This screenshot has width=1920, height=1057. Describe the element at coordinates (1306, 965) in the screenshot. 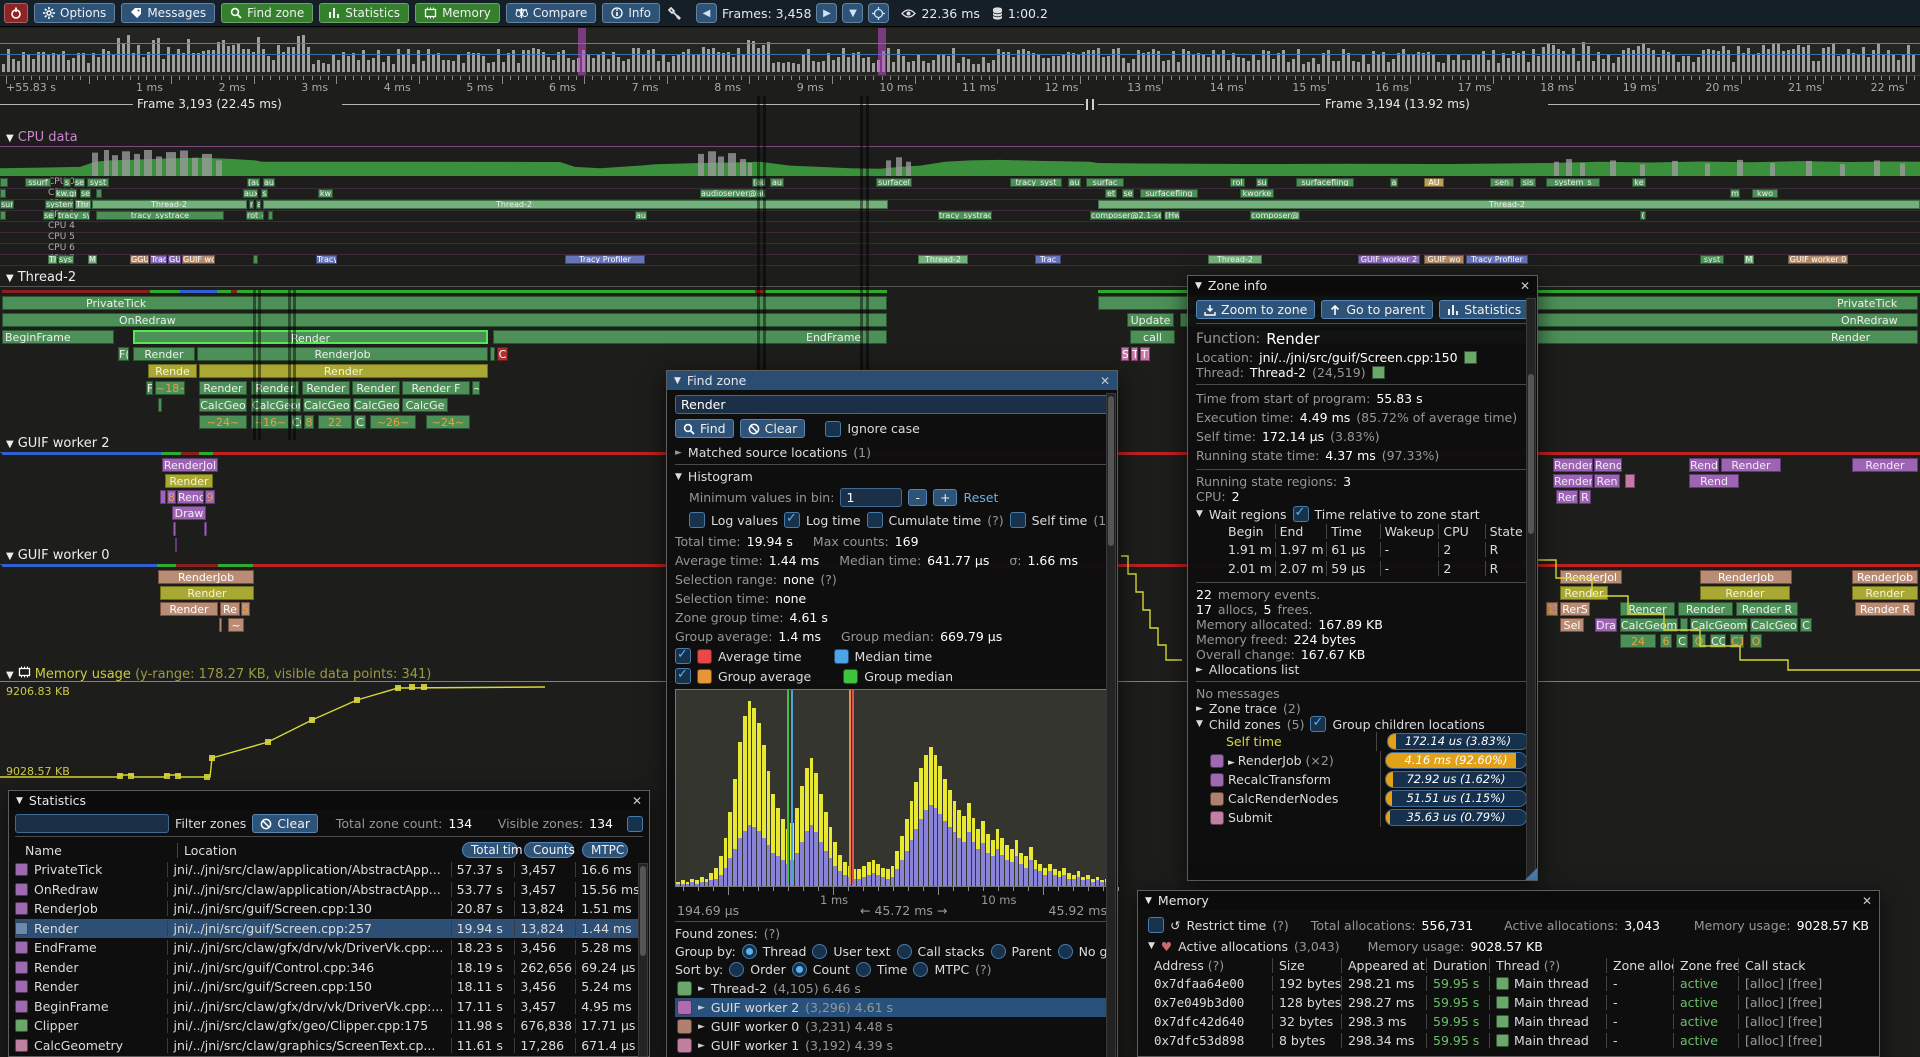

I see `memory-column: Size` at that location.